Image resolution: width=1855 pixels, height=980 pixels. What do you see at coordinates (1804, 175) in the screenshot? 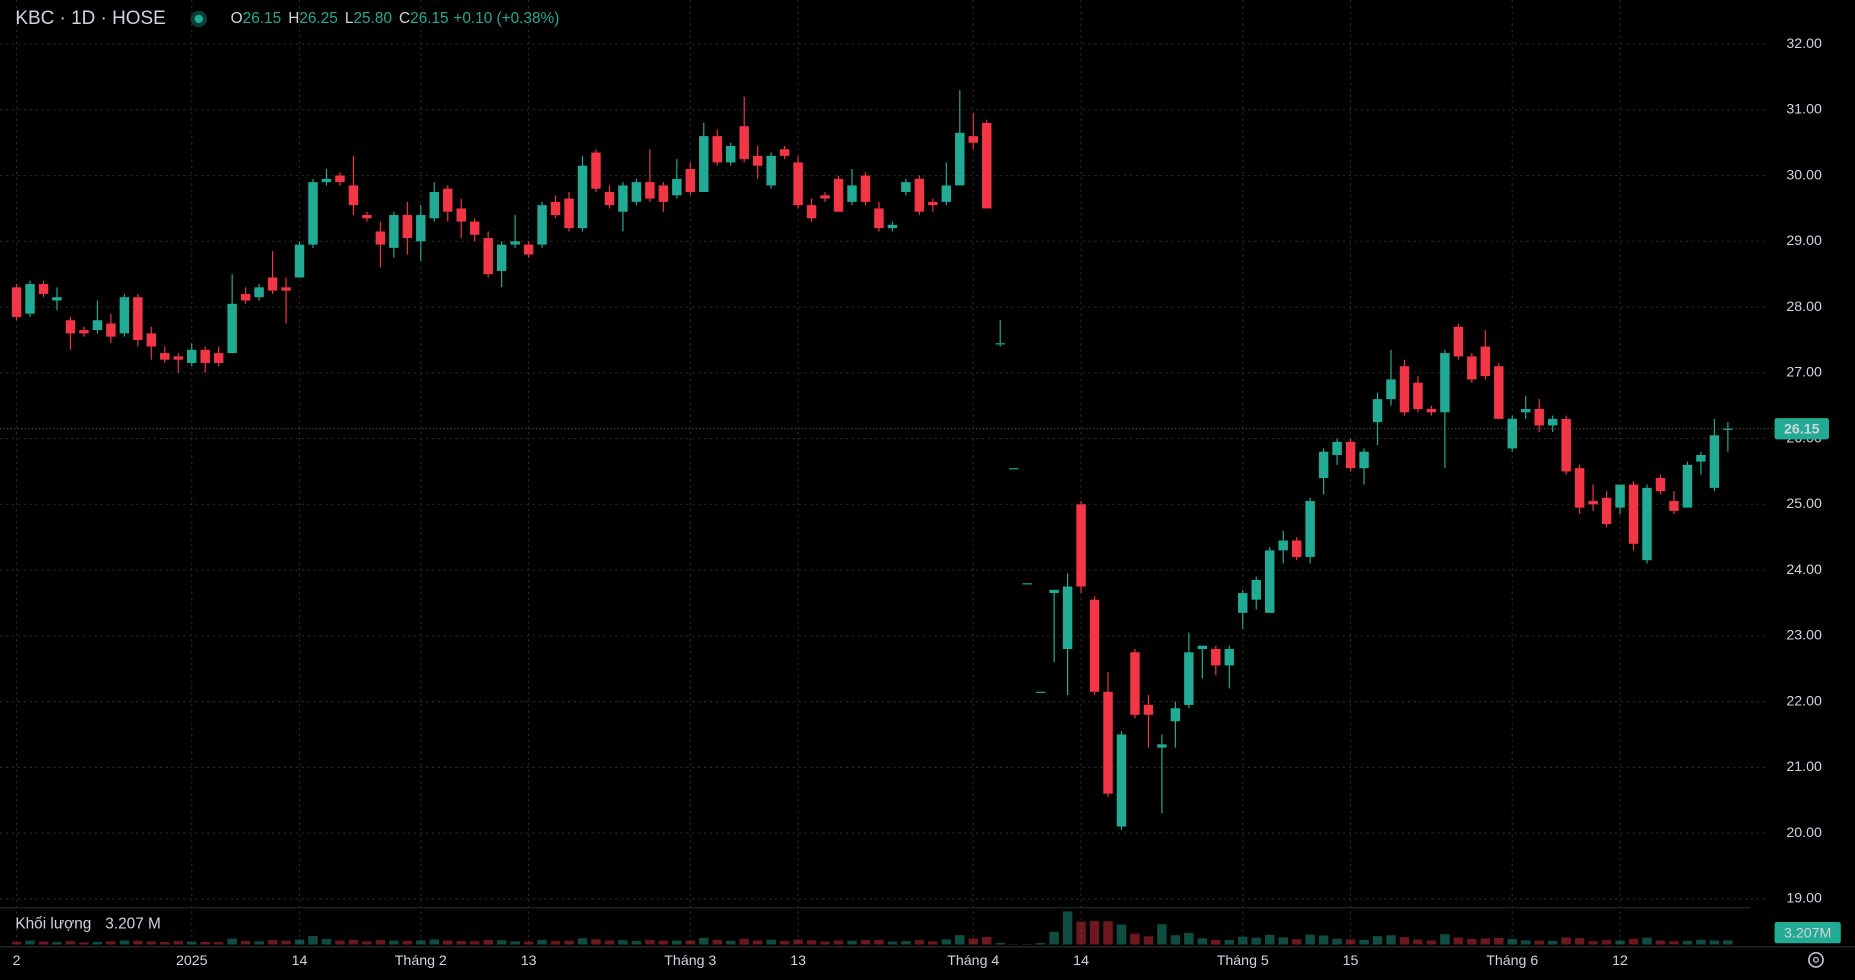
I see `y-tick-label: 30.00` at bounding box center [1804, 175].